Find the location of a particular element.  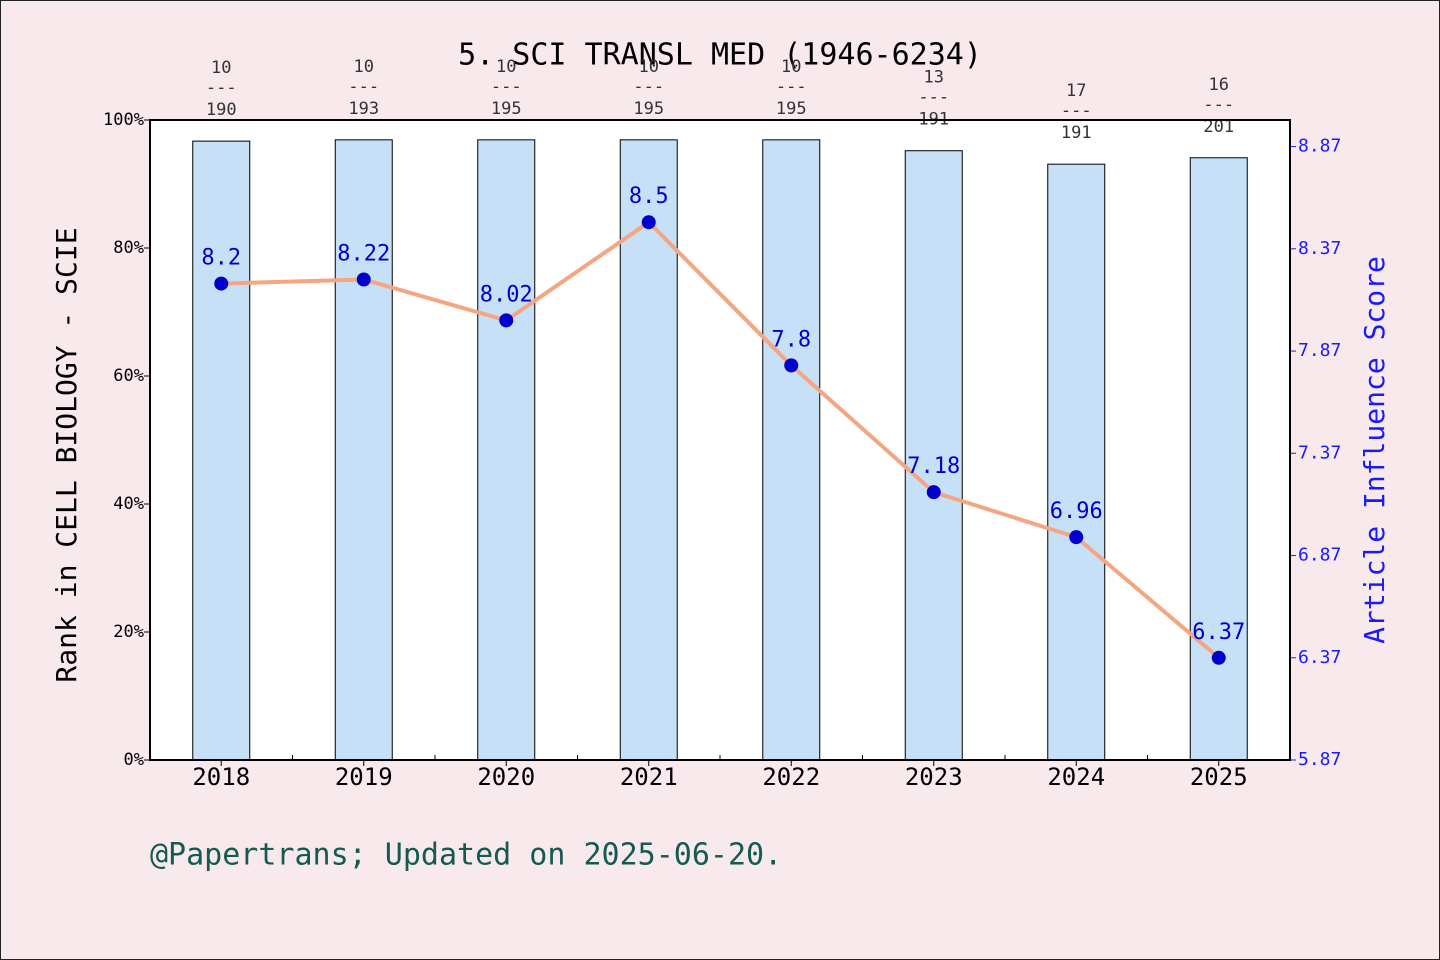

y2-tick-label: 8.87 is located at coordinates (1319, 146).